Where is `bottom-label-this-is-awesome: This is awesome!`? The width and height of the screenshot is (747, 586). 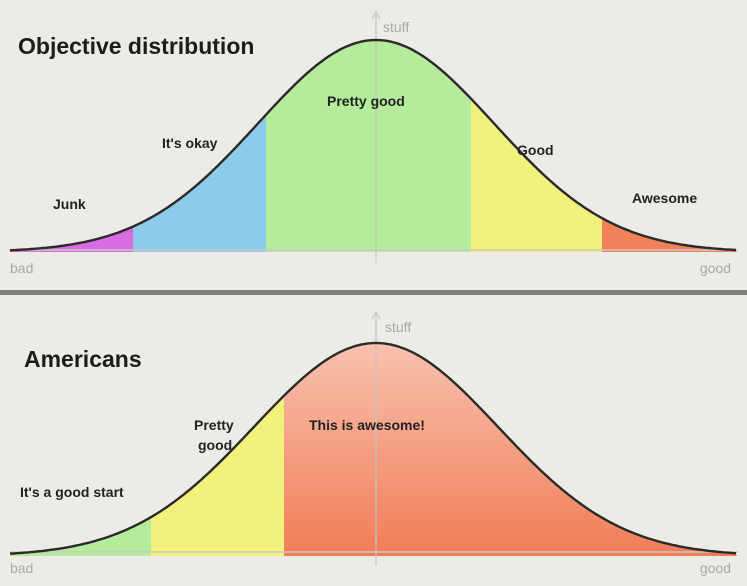
bottom-label-this-is-awesome: This is awesome! is located at coordinates (367, 425).